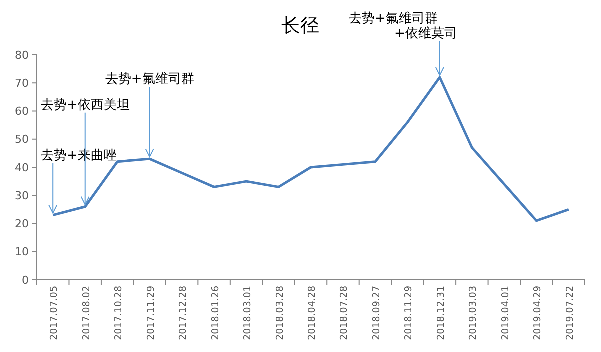 The height and width of the screenshot is (352, 601). What do you see at coordinates (151, 313) in the screenshot?
I see `x-tick-label: 2017.11.29` at bounding box center [151, 313].